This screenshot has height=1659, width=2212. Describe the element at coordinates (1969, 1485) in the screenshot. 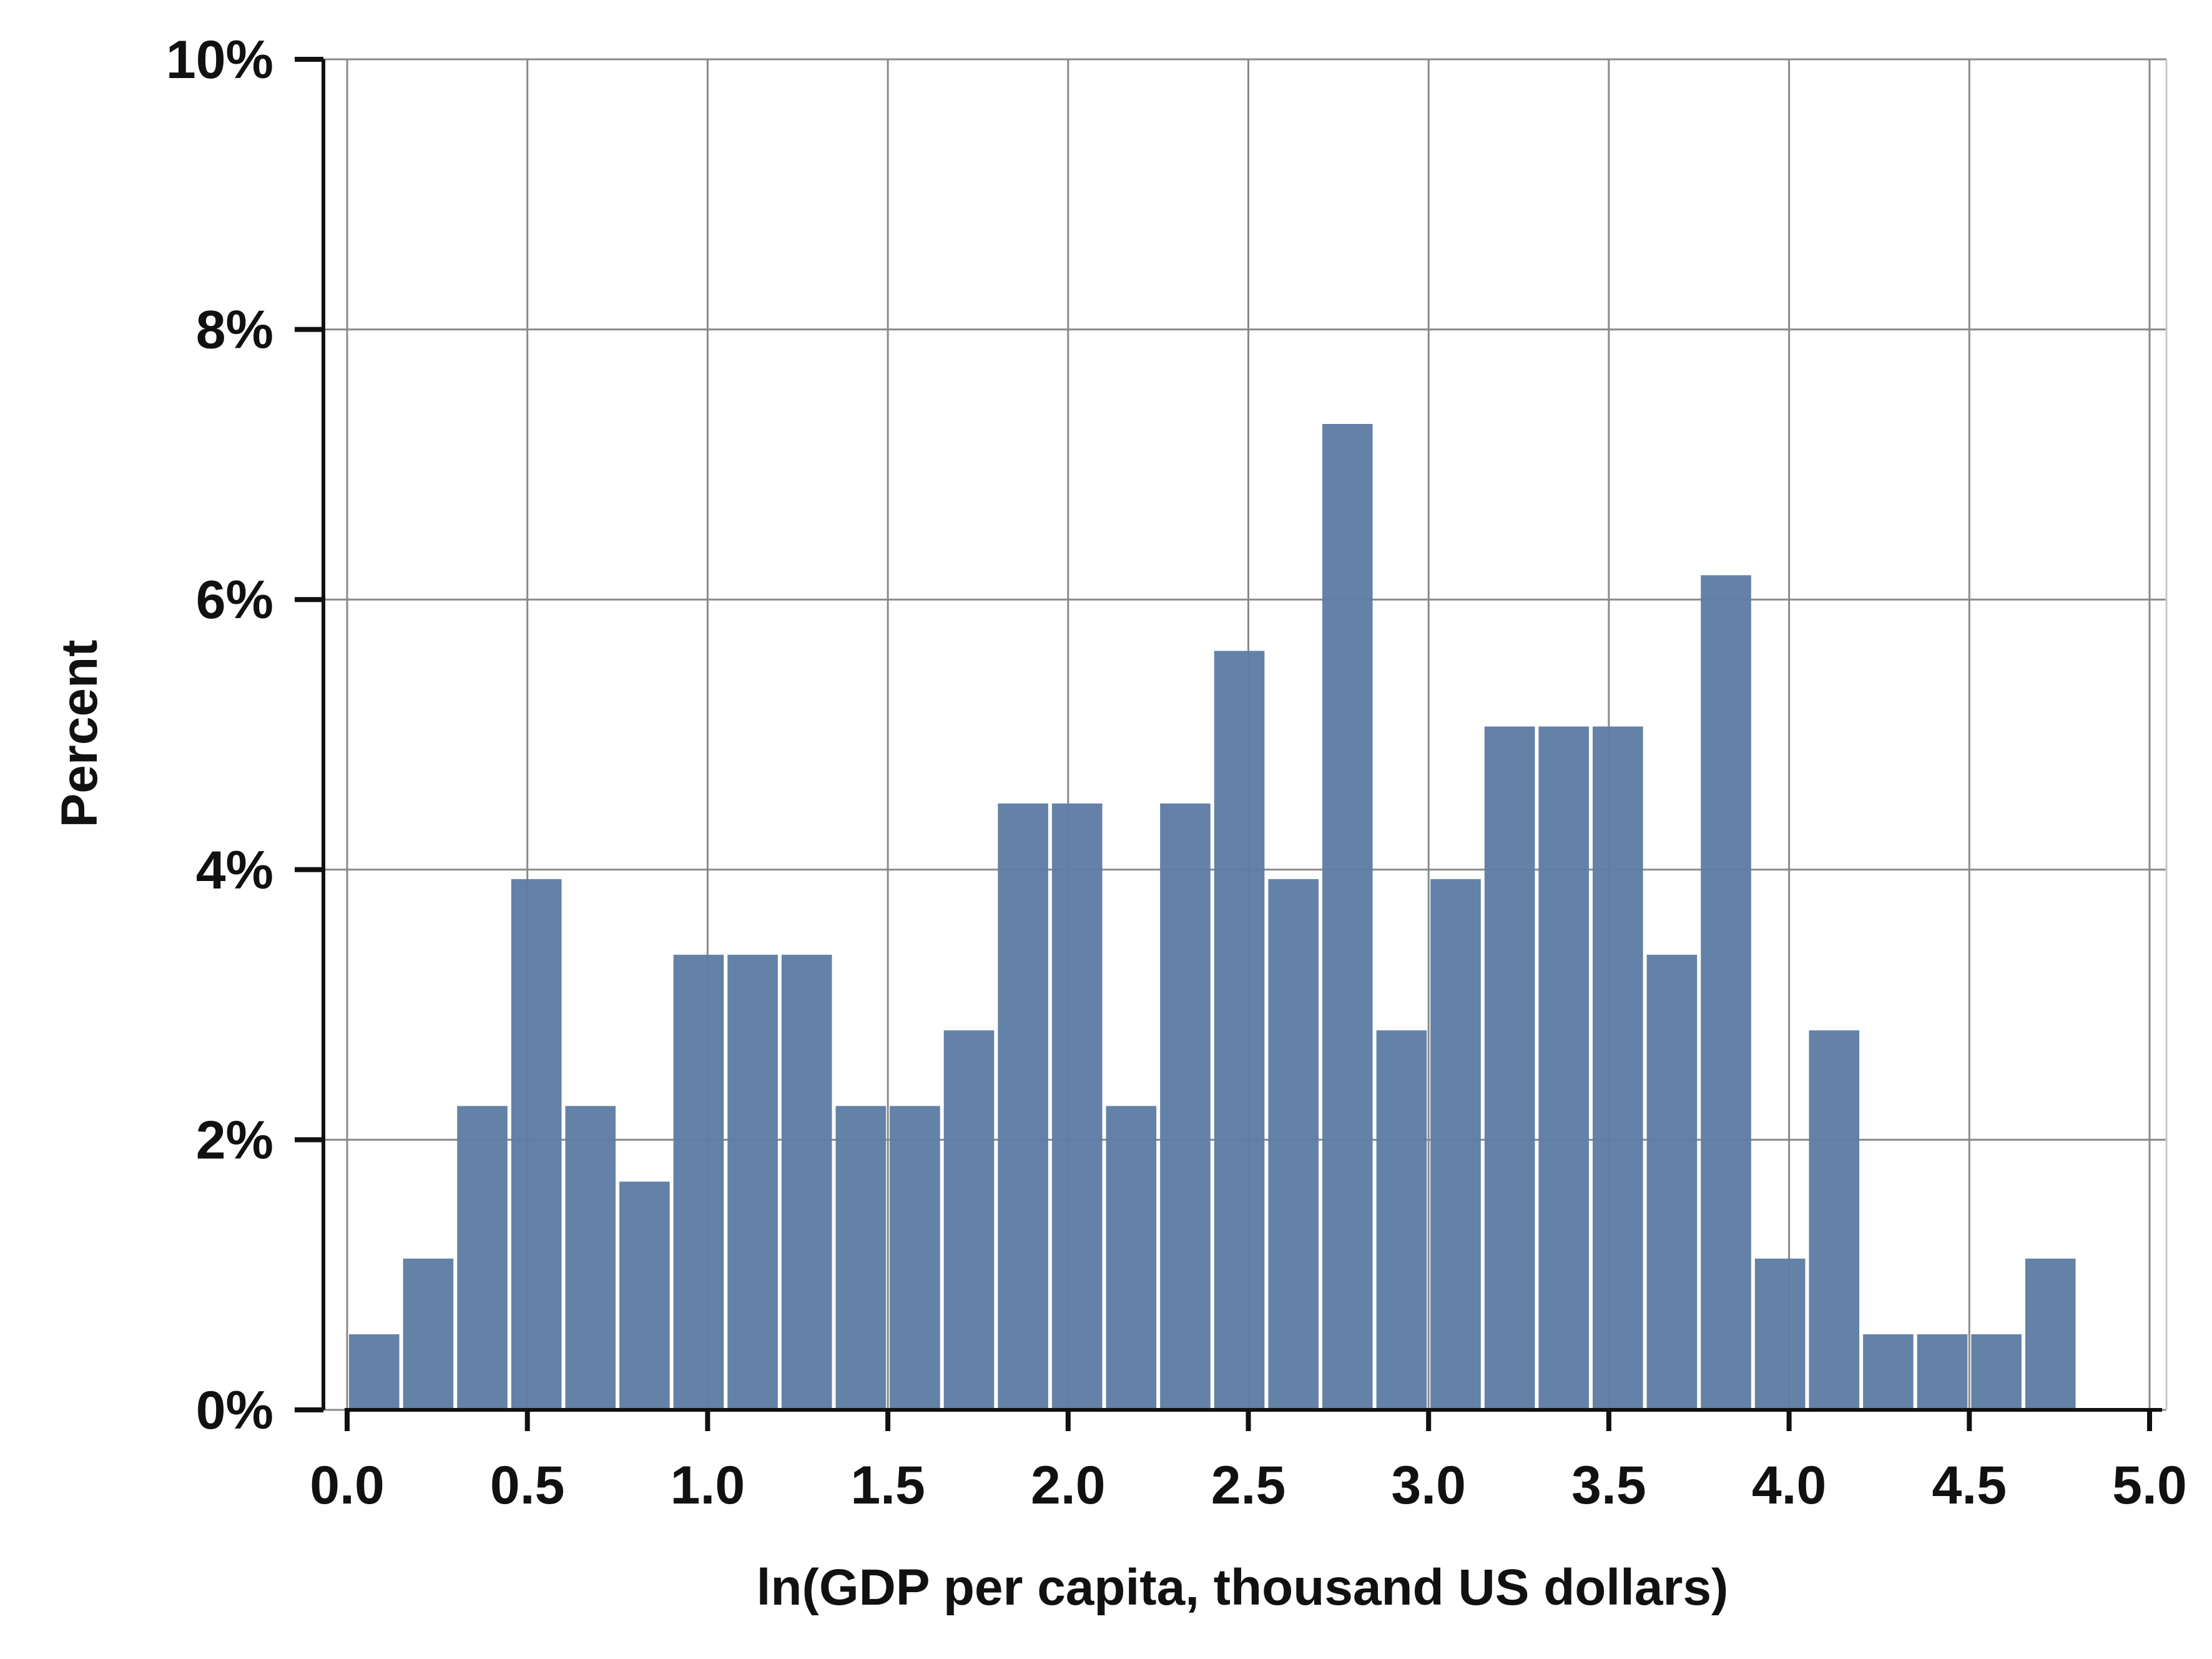

I see `x-tick-label: 4.5` at that location.